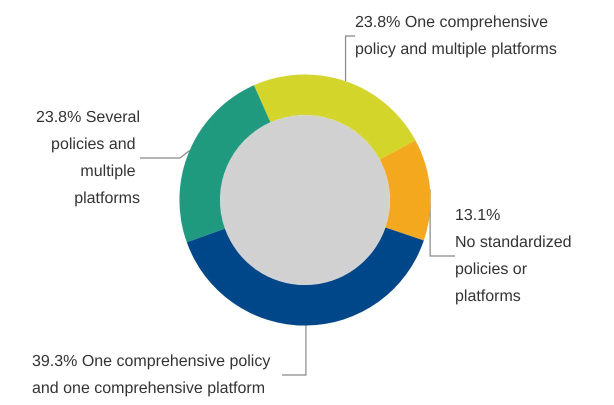 This screenshot has height=405, width=614. I want to click on slice-label: 23.8% One comprehensive policy and multiple platforms, so click(456, 36).